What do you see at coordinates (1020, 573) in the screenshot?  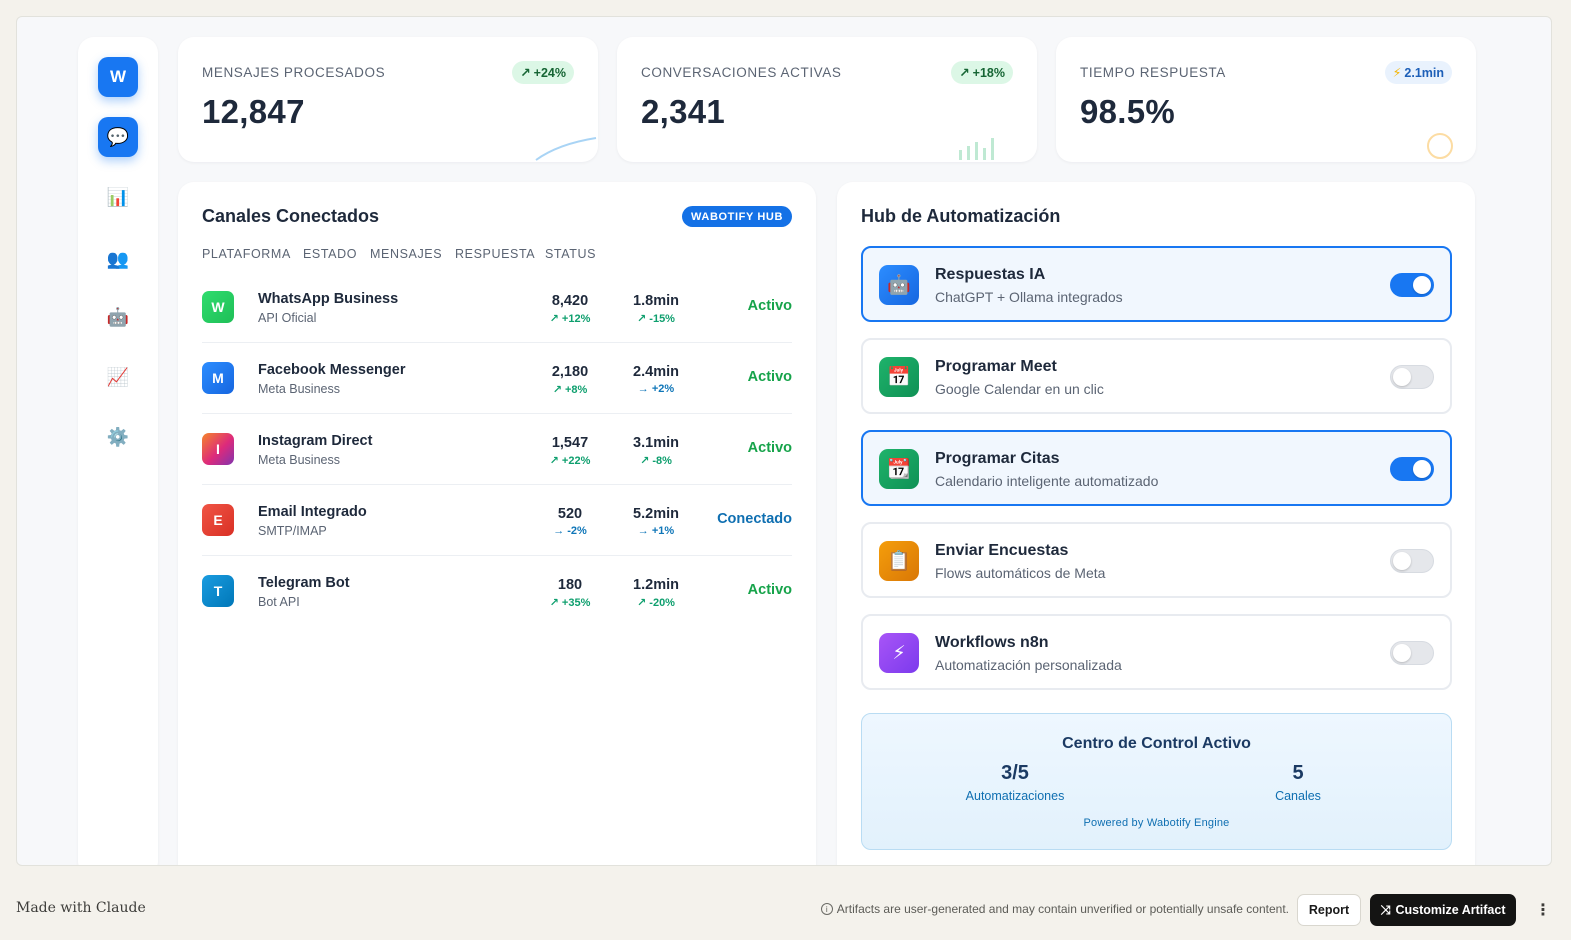 I see `automation-description: Flows automáticos de Meta` at bounding box center [1020, 573].